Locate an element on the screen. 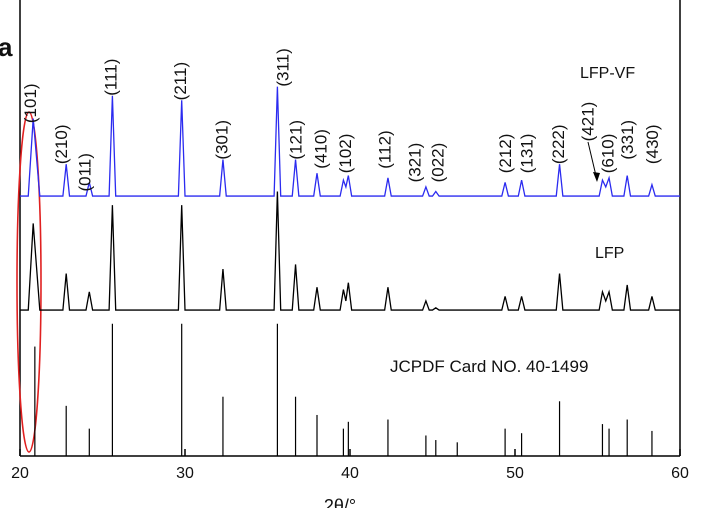 The width and height of the screenshot is (721, 508). x-axis-label: 2θ/° is located at coordinates (340, 502).